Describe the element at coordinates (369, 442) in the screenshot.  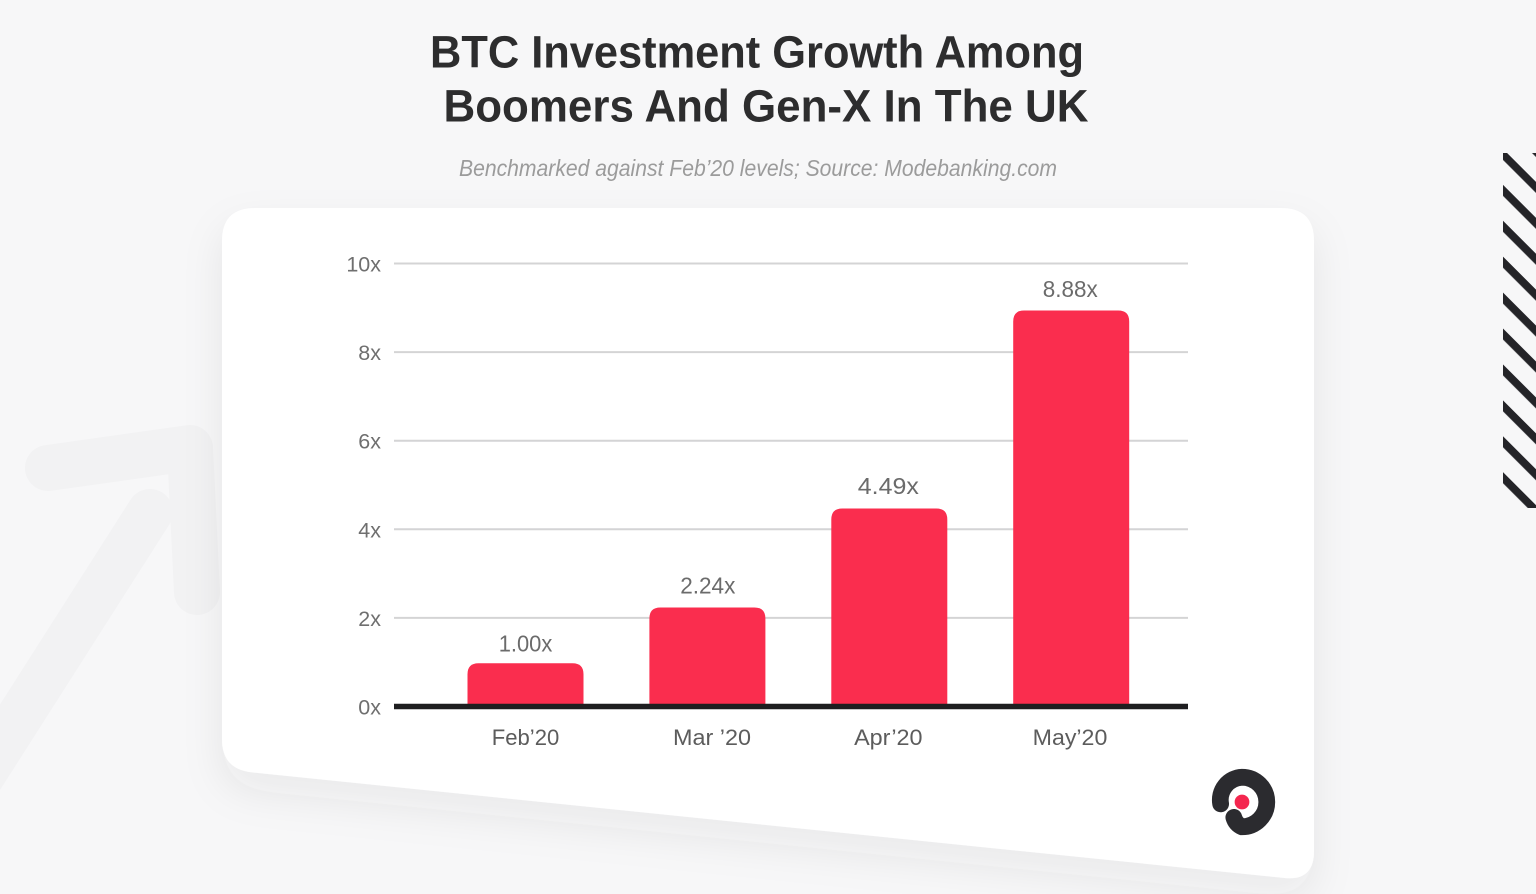
I see `svg-text: 6x` at that location.